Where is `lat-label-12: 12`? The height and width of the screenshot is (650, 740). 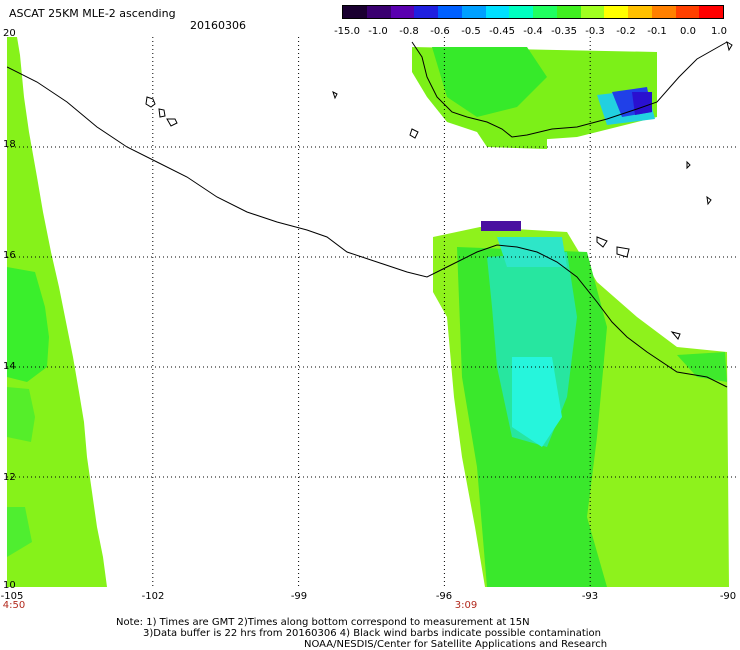 lat-label-12: 12 is located at coordinates (9, 477).